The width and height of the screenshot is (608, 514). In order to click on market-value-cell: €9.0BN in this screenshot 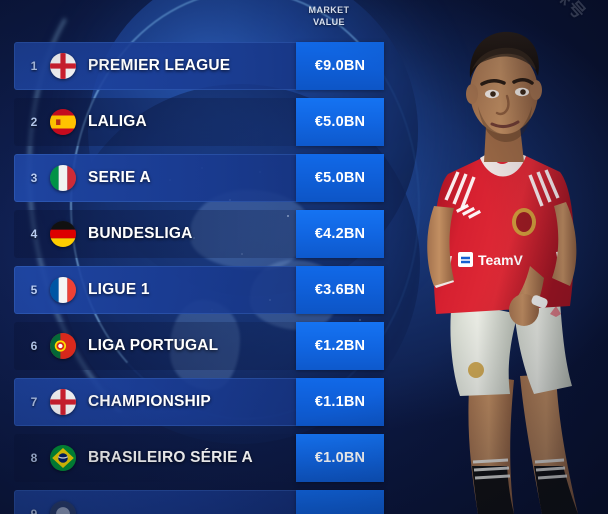, I will do `click(340, 66)`.